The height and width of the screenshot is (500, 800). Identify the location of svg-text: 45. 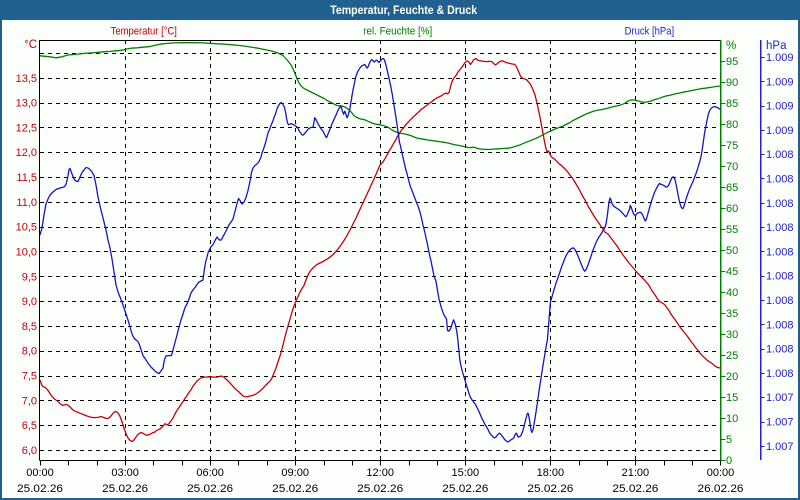
(732, 272).